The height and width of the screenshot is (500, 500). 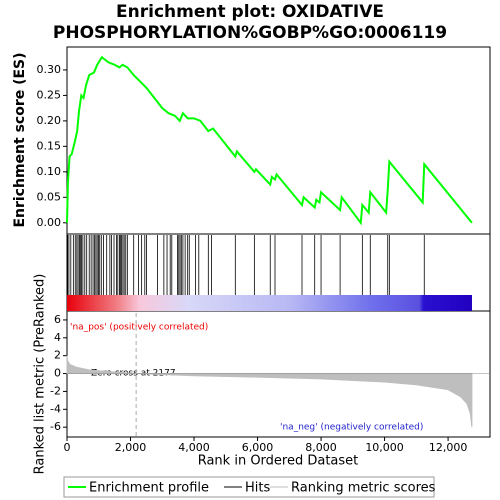 I want to click on y-tick-label: 6, so click(x=57, y=319).